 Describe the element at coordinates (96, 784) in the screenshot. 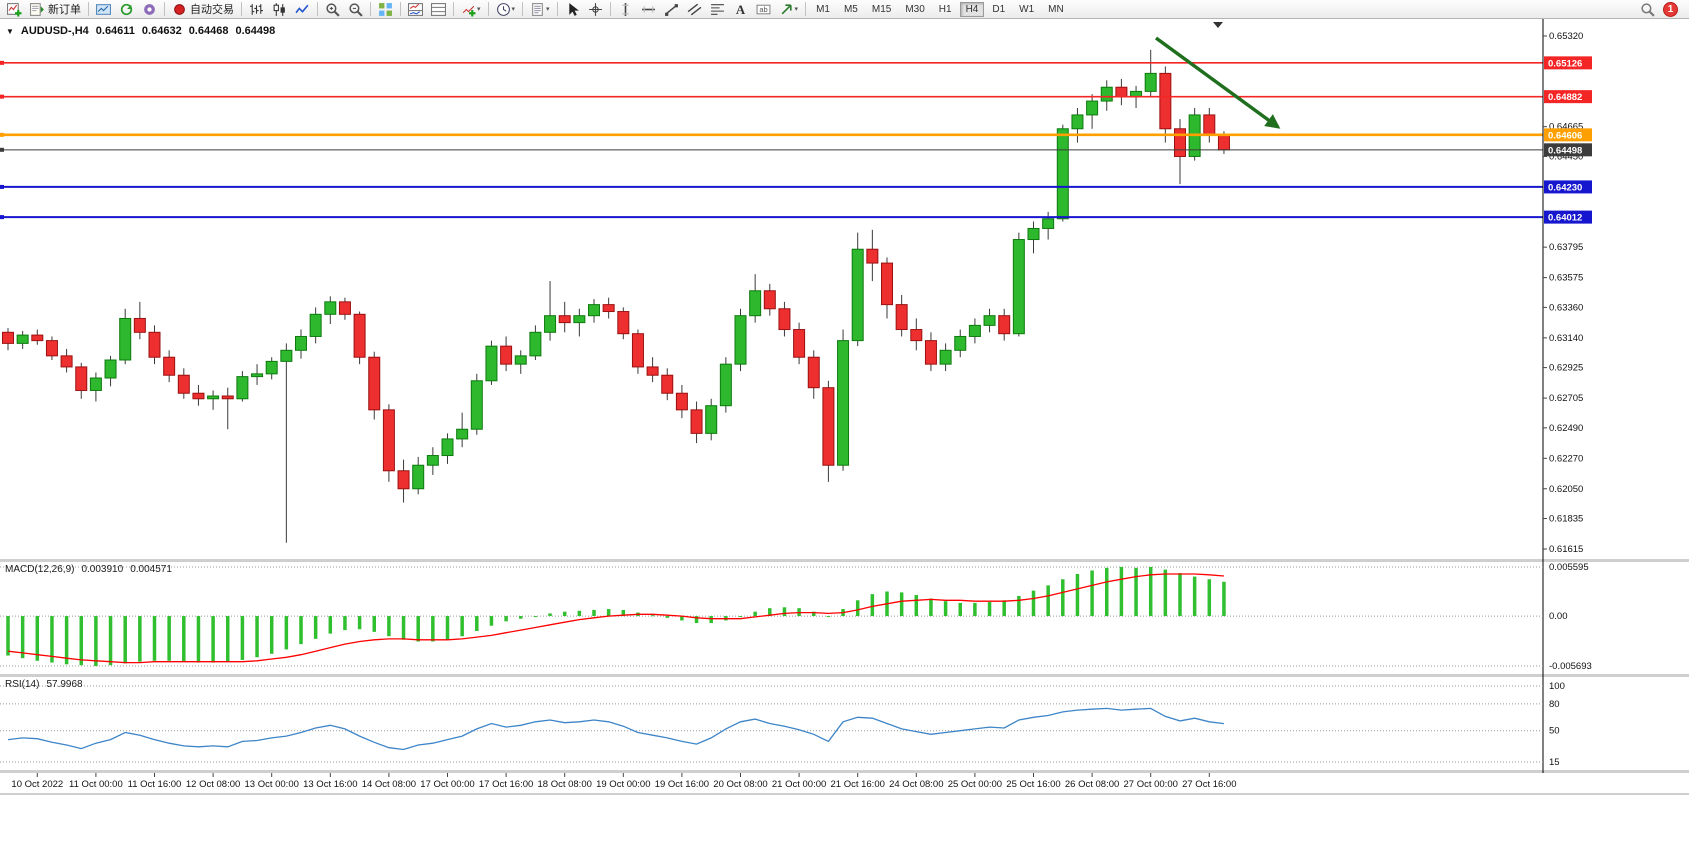

I see `svg-text: 11 Oct 00:00` at that location.